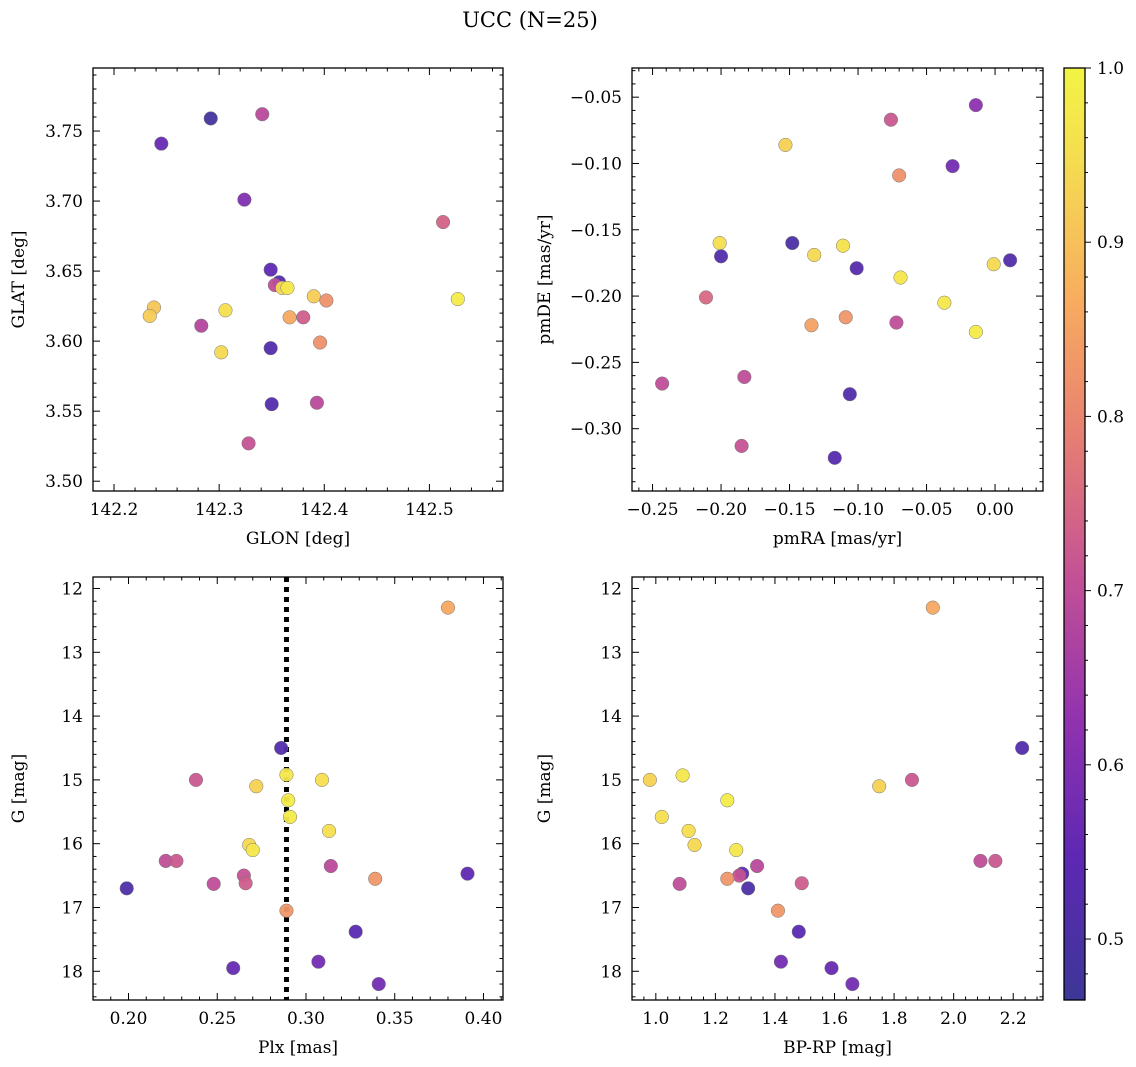 This screenshot has width=1136, height=1067. What do you see at coordinates (1110, 243) in the screenshot?
I see `colorbar-tick-label: 0.9` at bounding box center [1110, 243].